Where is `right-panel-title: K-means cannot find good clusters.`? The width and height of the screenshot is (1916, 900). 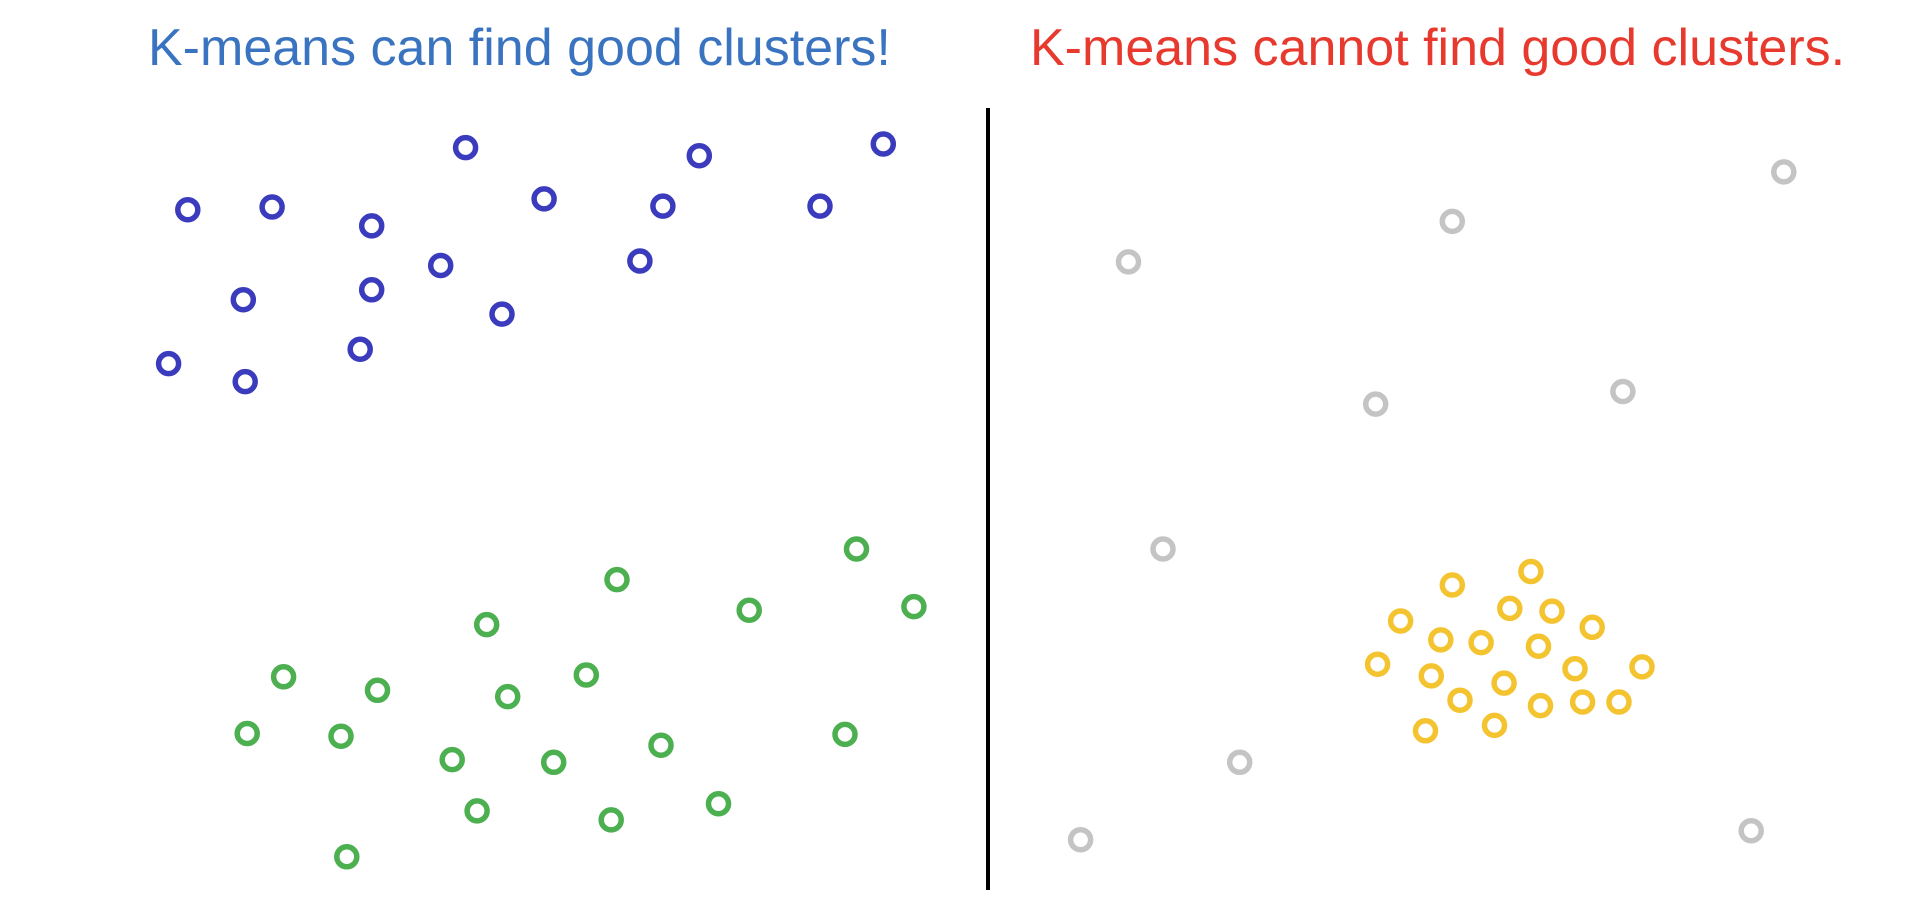
right-panel-title: K-means cannot find good clusters. is located at coordinates (1438, 48).